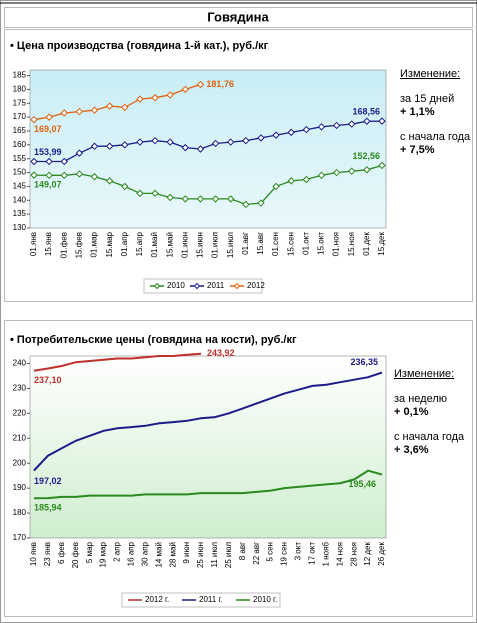 This screenshot has height=623, width=477. Describe the element at coordinates (131, 553) in the screenshot. I see `x-tick-label: 16 апр` at that location.